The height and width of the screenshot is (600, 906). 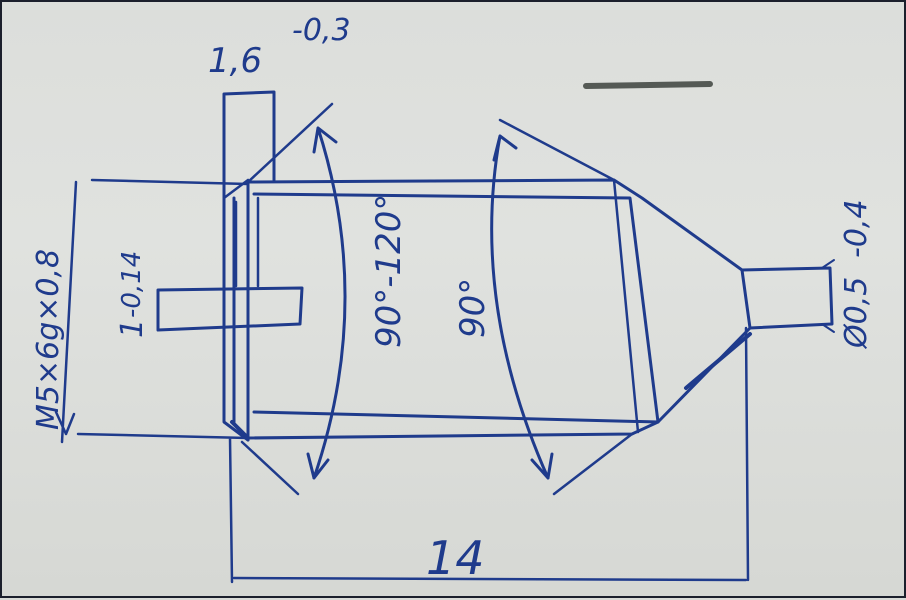 What do you see at coordinates (249, 266) in the screenshot?
I see `screw-head` at bounding box center [249, 266].